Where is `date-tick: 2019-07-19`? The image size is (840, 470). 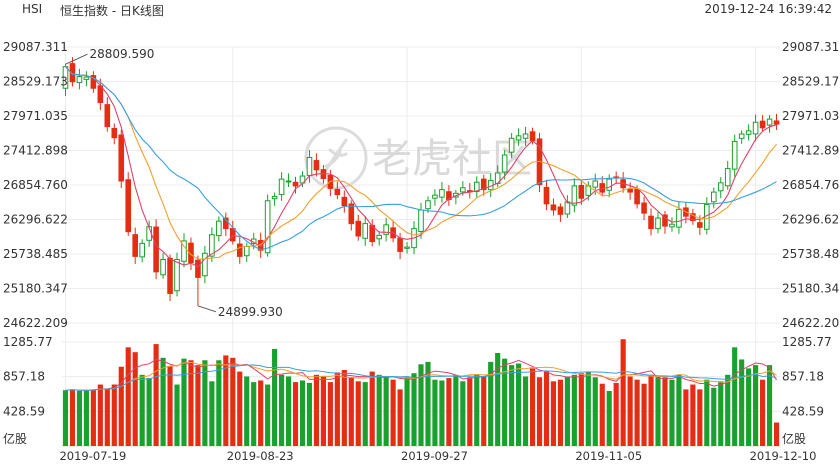 date-tick: 2019-07-19 is located at coordinates (92, 456).